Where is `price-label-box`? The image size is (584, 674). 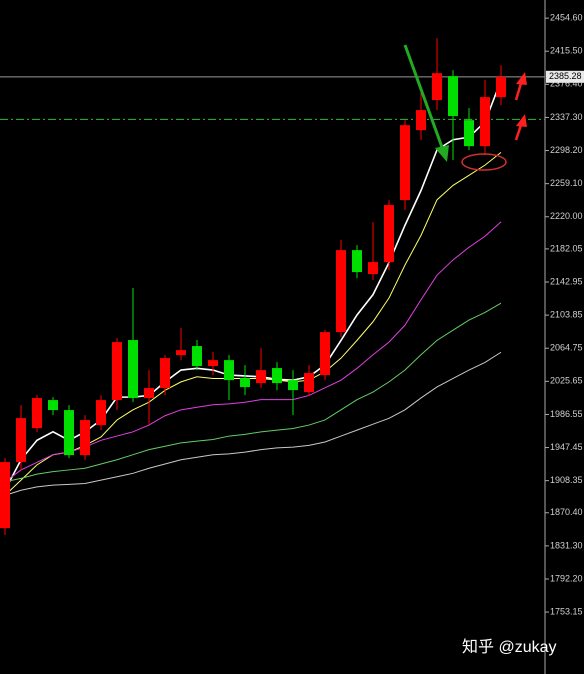 price-label-box is located at coordinates (565, 76).